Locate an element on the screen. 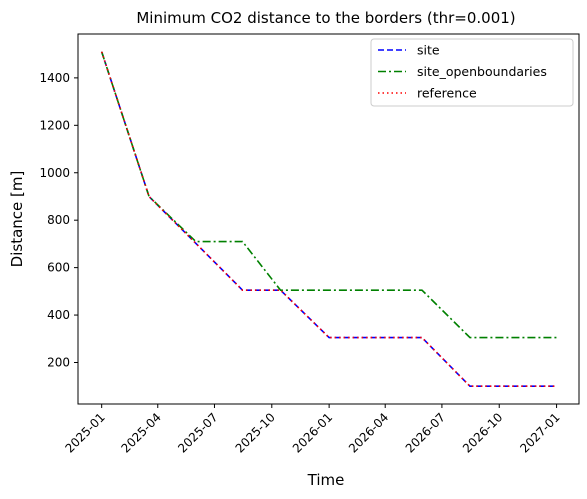 This screenshot has width=587, height=499. y-tick-label: 1200 is located at coordinates (54, 125).